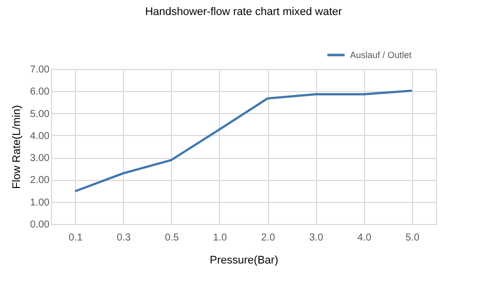 The image size is (500, 282). Describe the element at coordinates (244, 260) in the screenshot. I see `x-axis-title: Pressure(Bar)` at that location.